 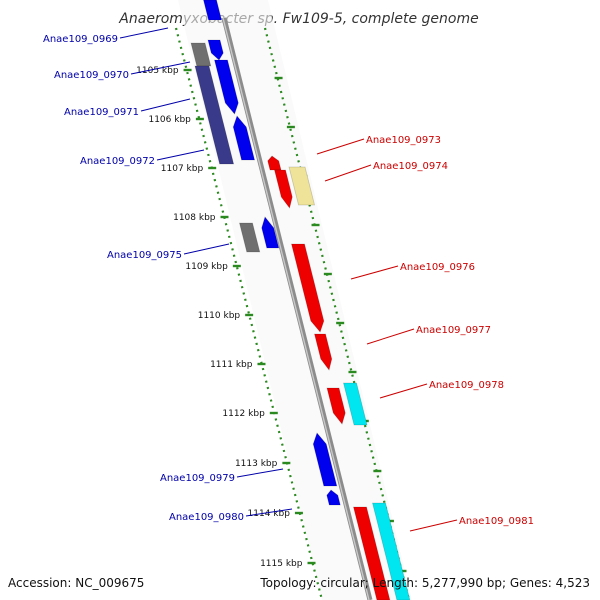 I want to click on gene-label-left: Anae109_0969, so click(x=80, y=39).